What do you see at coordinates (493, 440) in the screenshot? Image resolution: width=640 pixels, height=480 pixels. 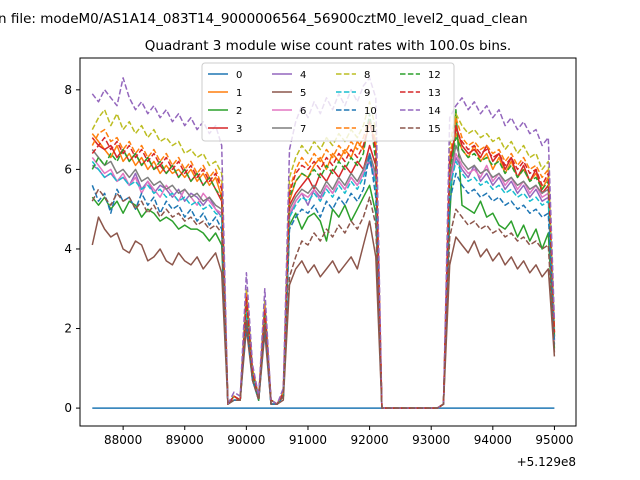 I see `x-tick-label: 94000` at bounding box center [493, 440].